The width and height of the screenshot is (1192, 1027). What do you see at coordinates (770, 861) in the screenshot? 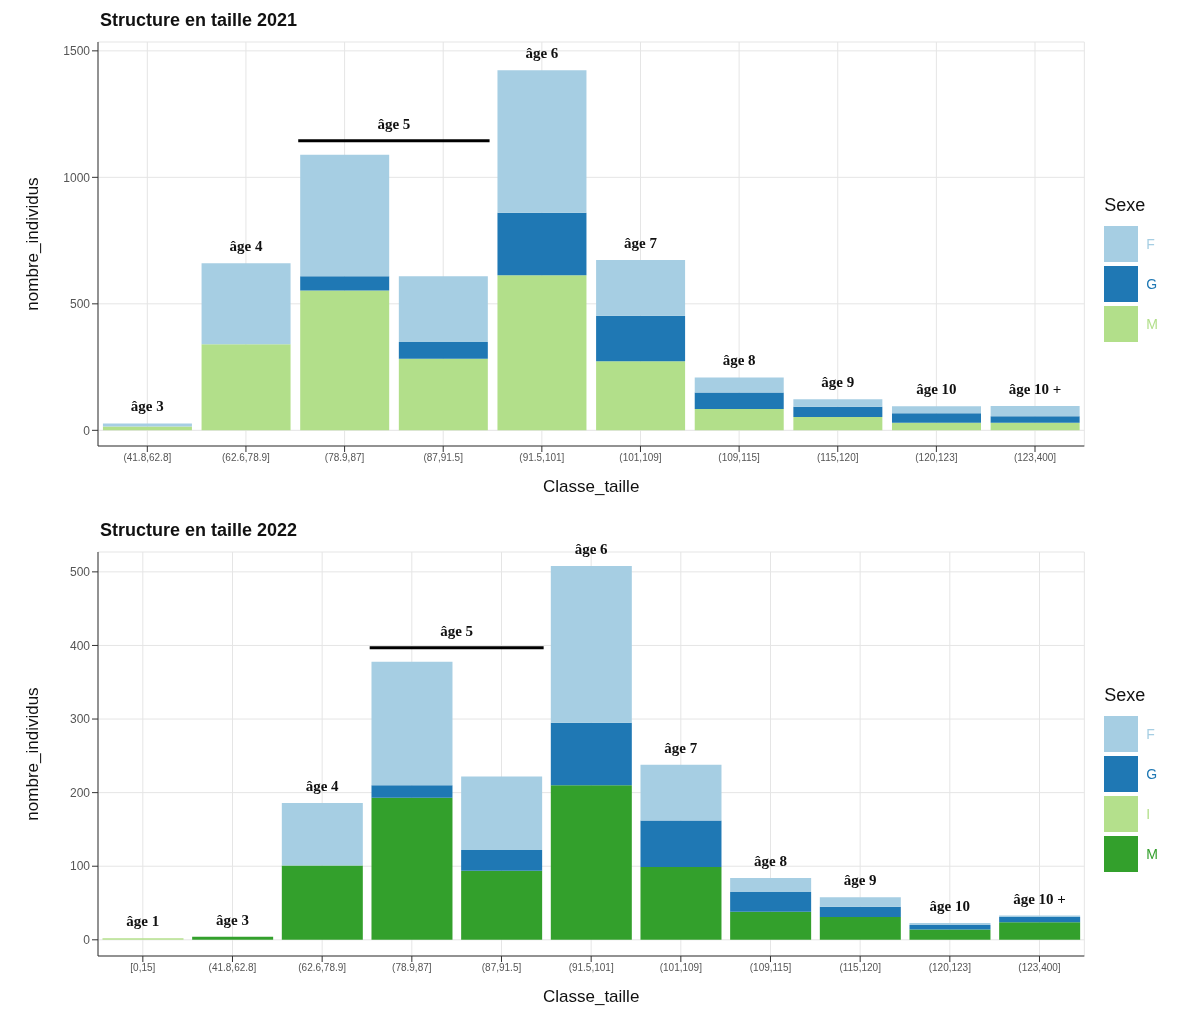
I see `annotation: âge 8` at bounding box center [770, 861].